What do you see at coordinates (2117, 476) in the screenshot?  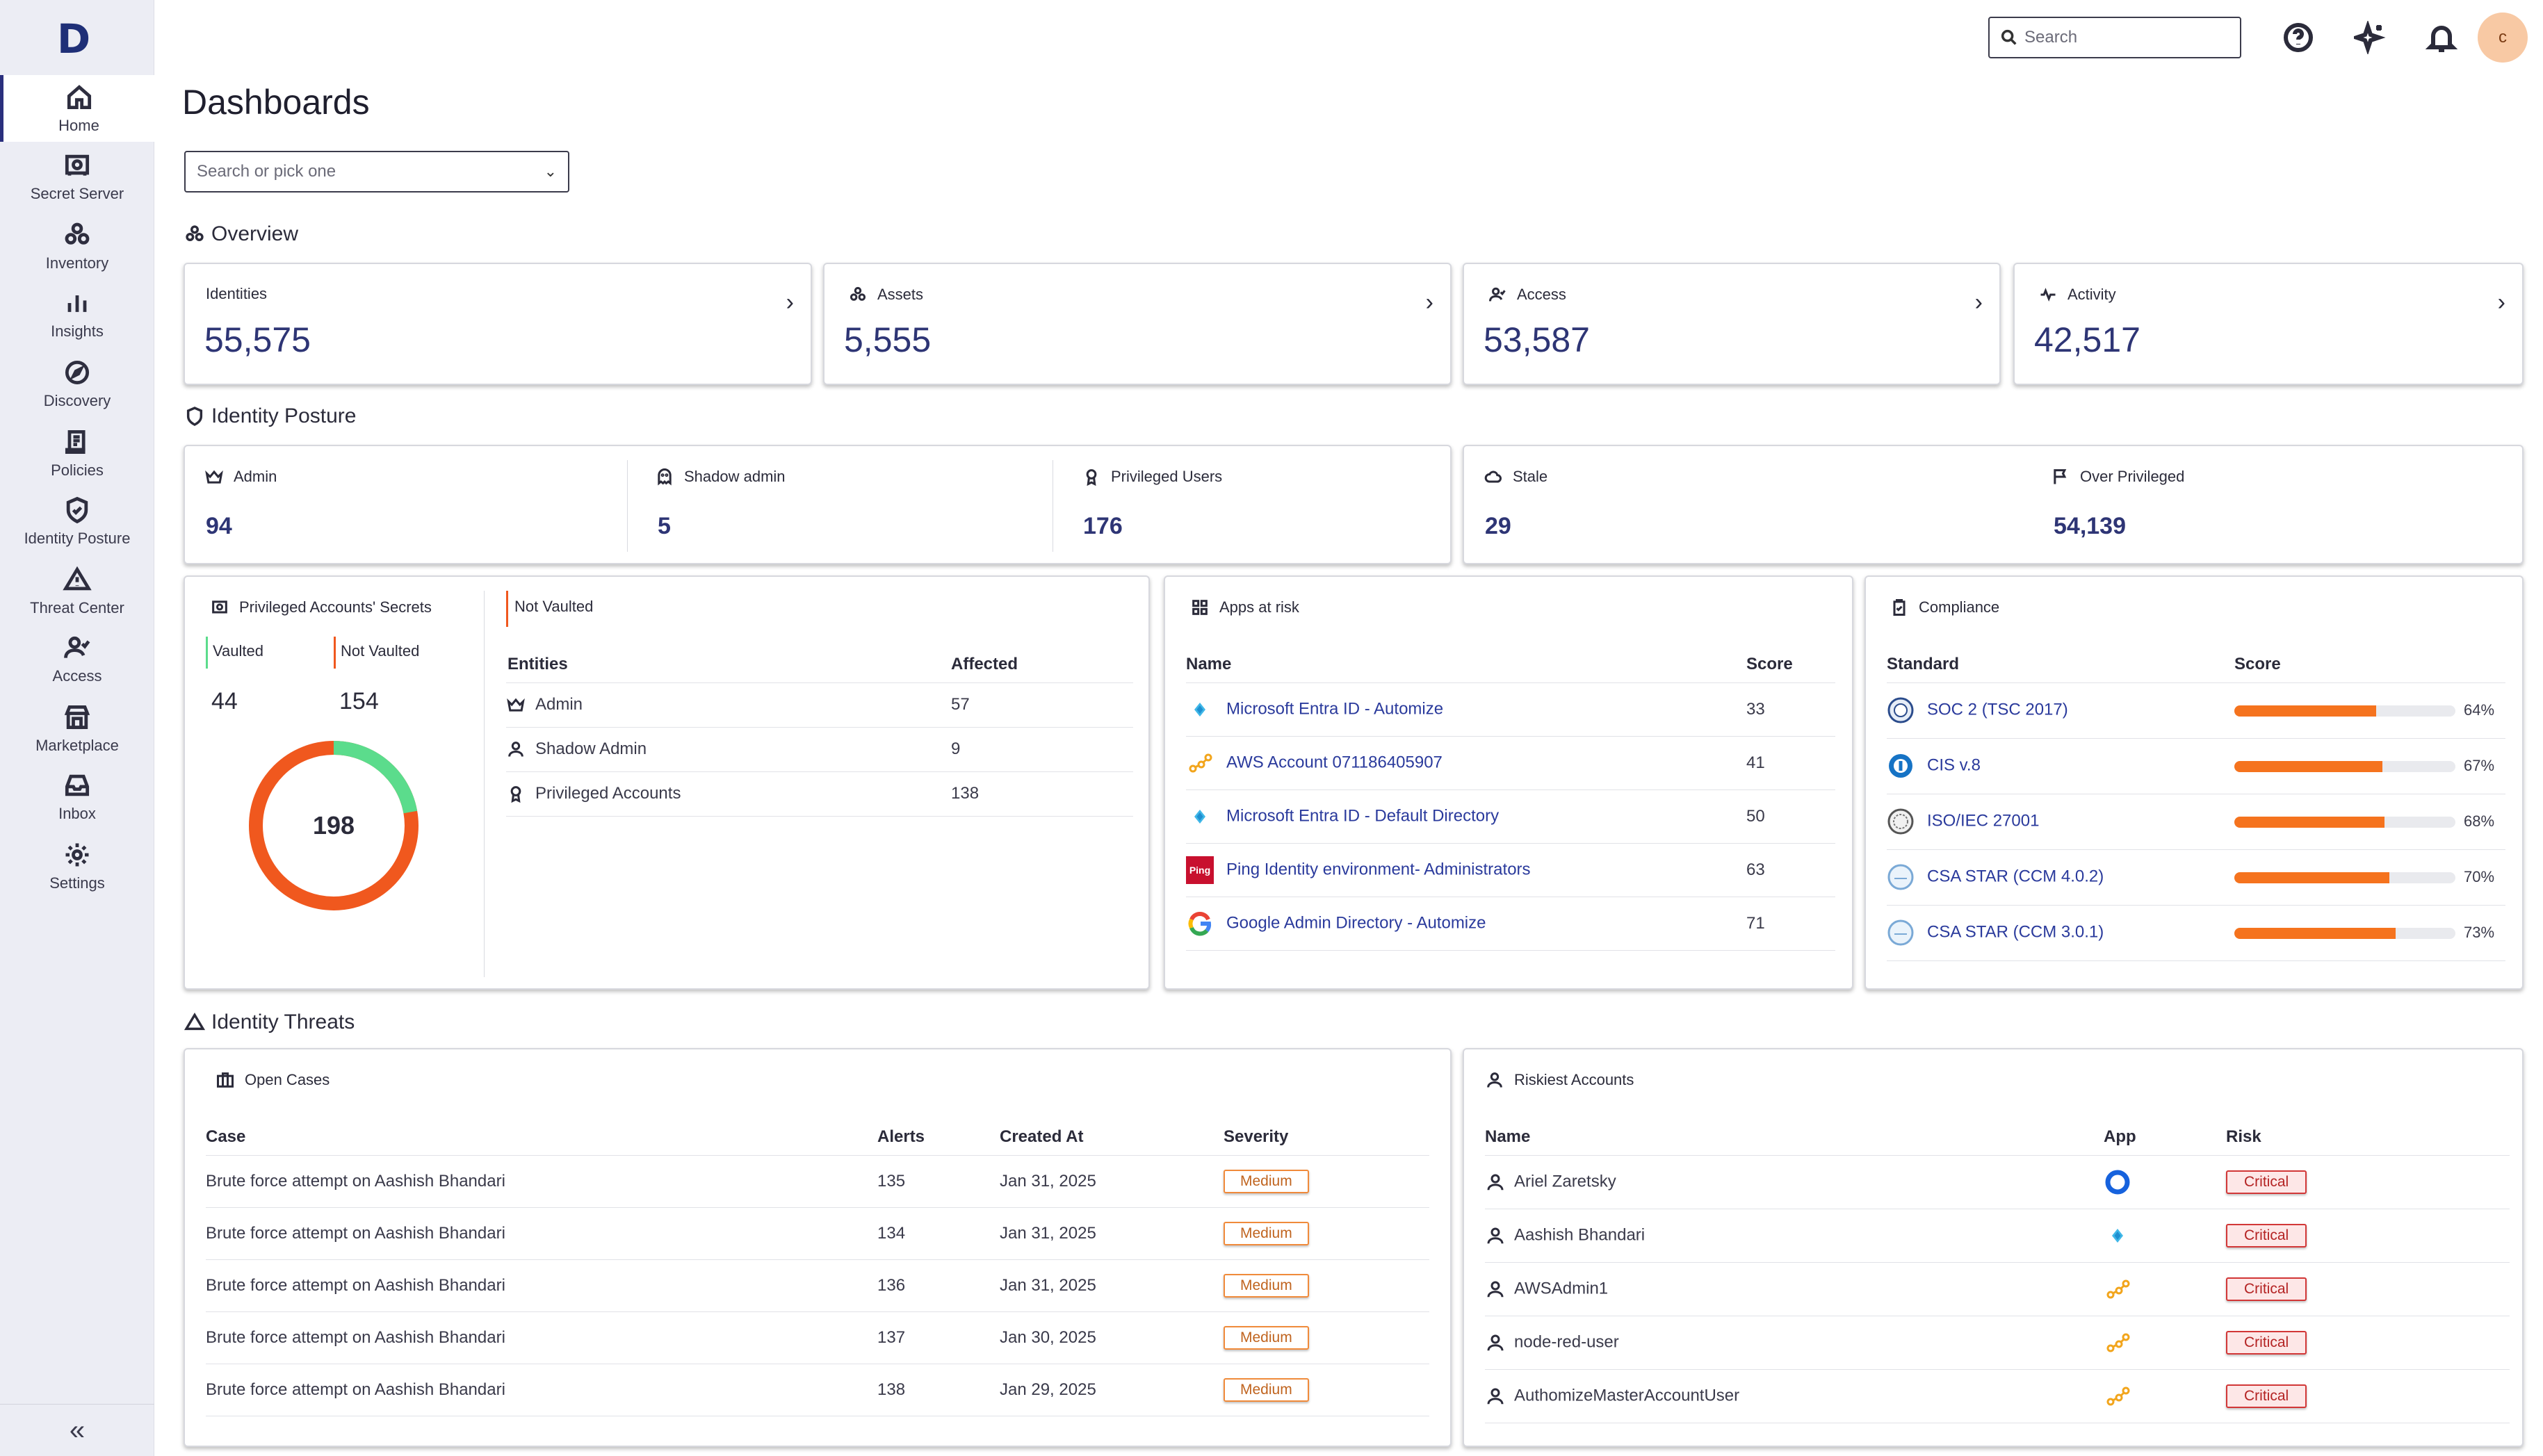 I see `posture-over-privileged: Over Privileged` at bounding box center [2117, 476].